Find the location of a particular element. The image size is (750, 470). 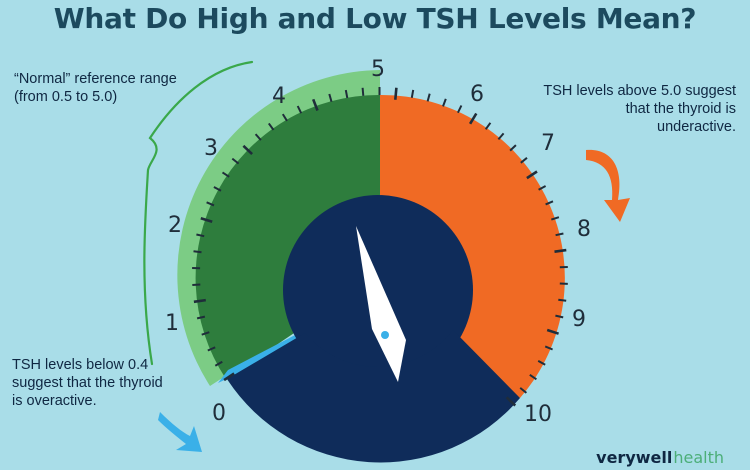

high-arrow-icon is located at coordinates (608, 185).